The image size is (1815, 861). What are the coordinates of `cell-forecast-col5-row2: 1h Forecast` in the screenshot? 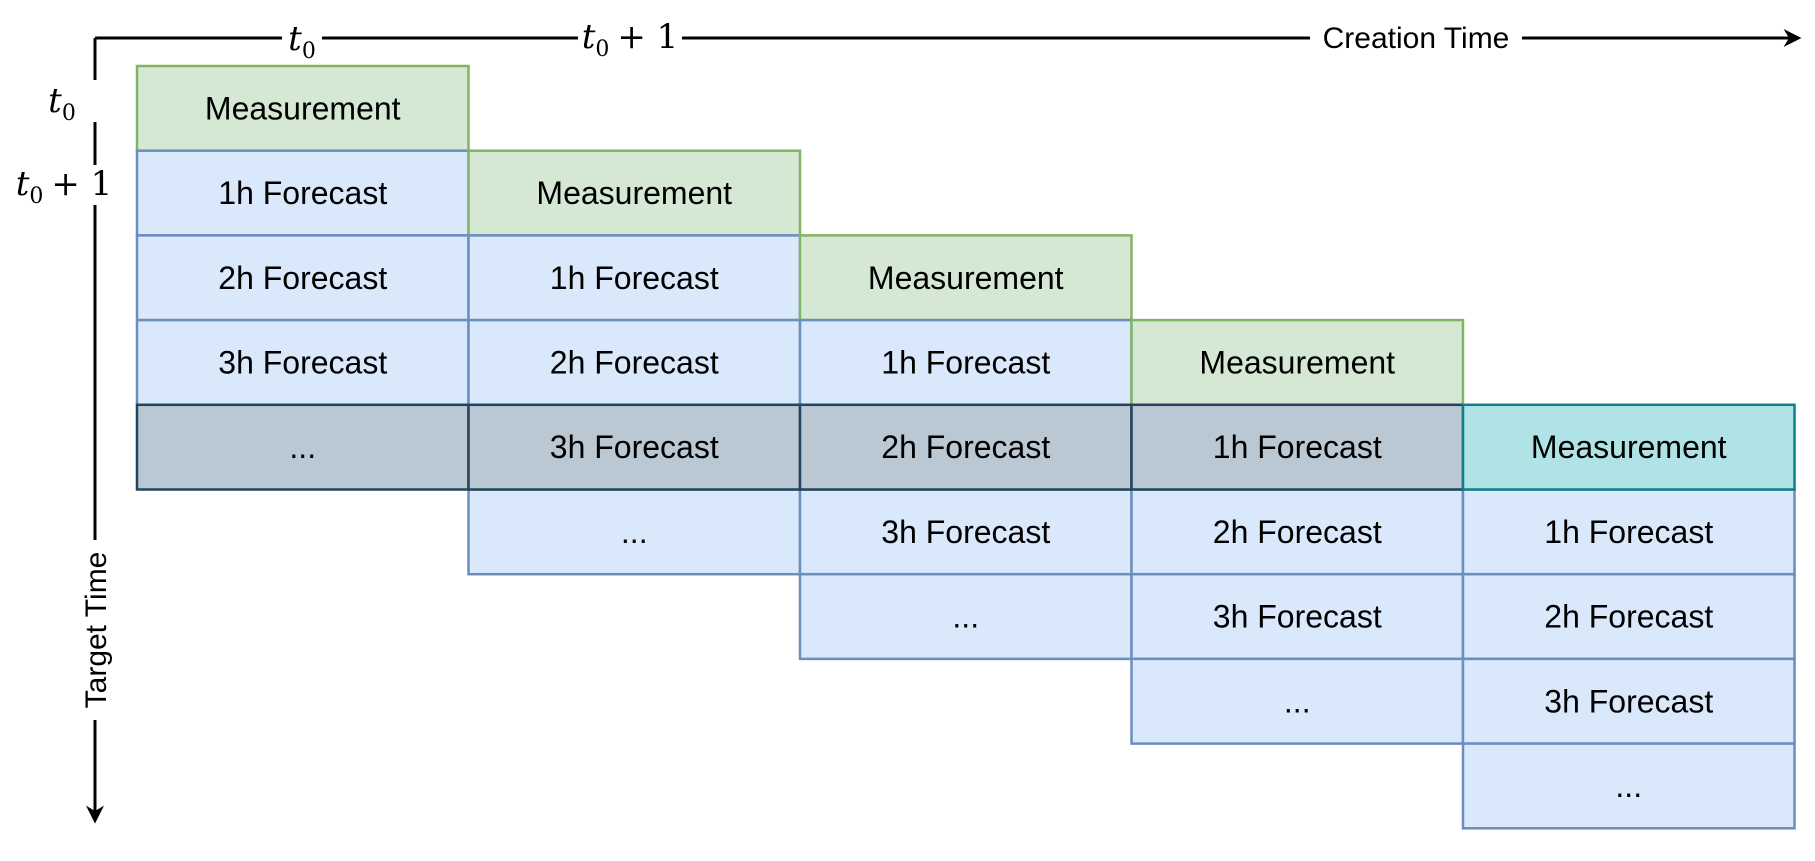 It's located at (1628, 532).